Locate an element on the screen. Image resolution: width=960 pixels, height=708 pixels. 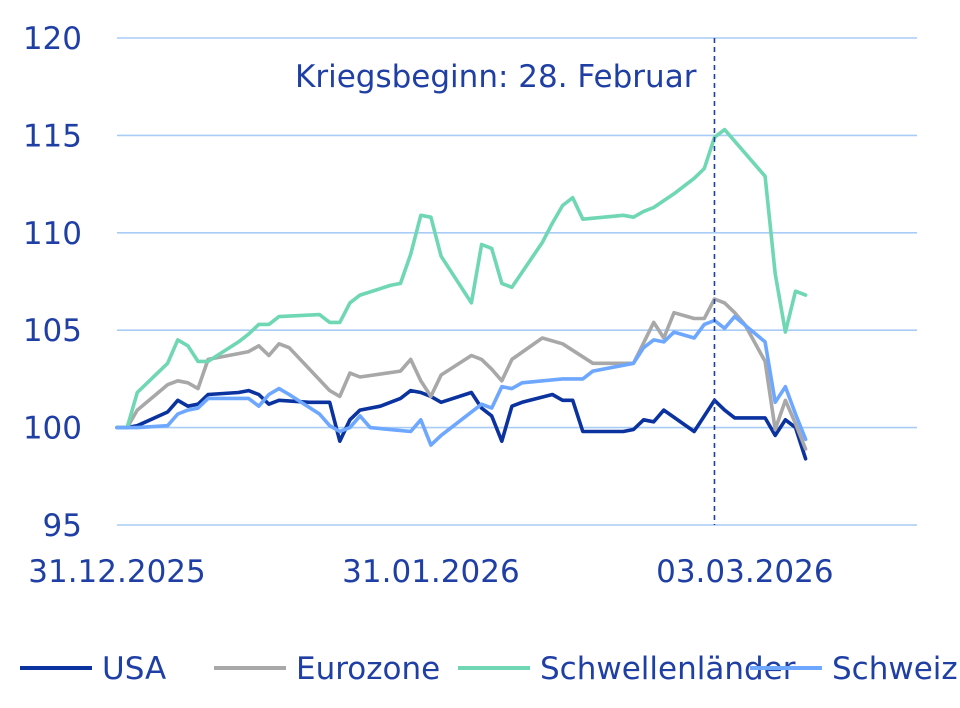
series-line-usa is located at coordinates (461, 424).